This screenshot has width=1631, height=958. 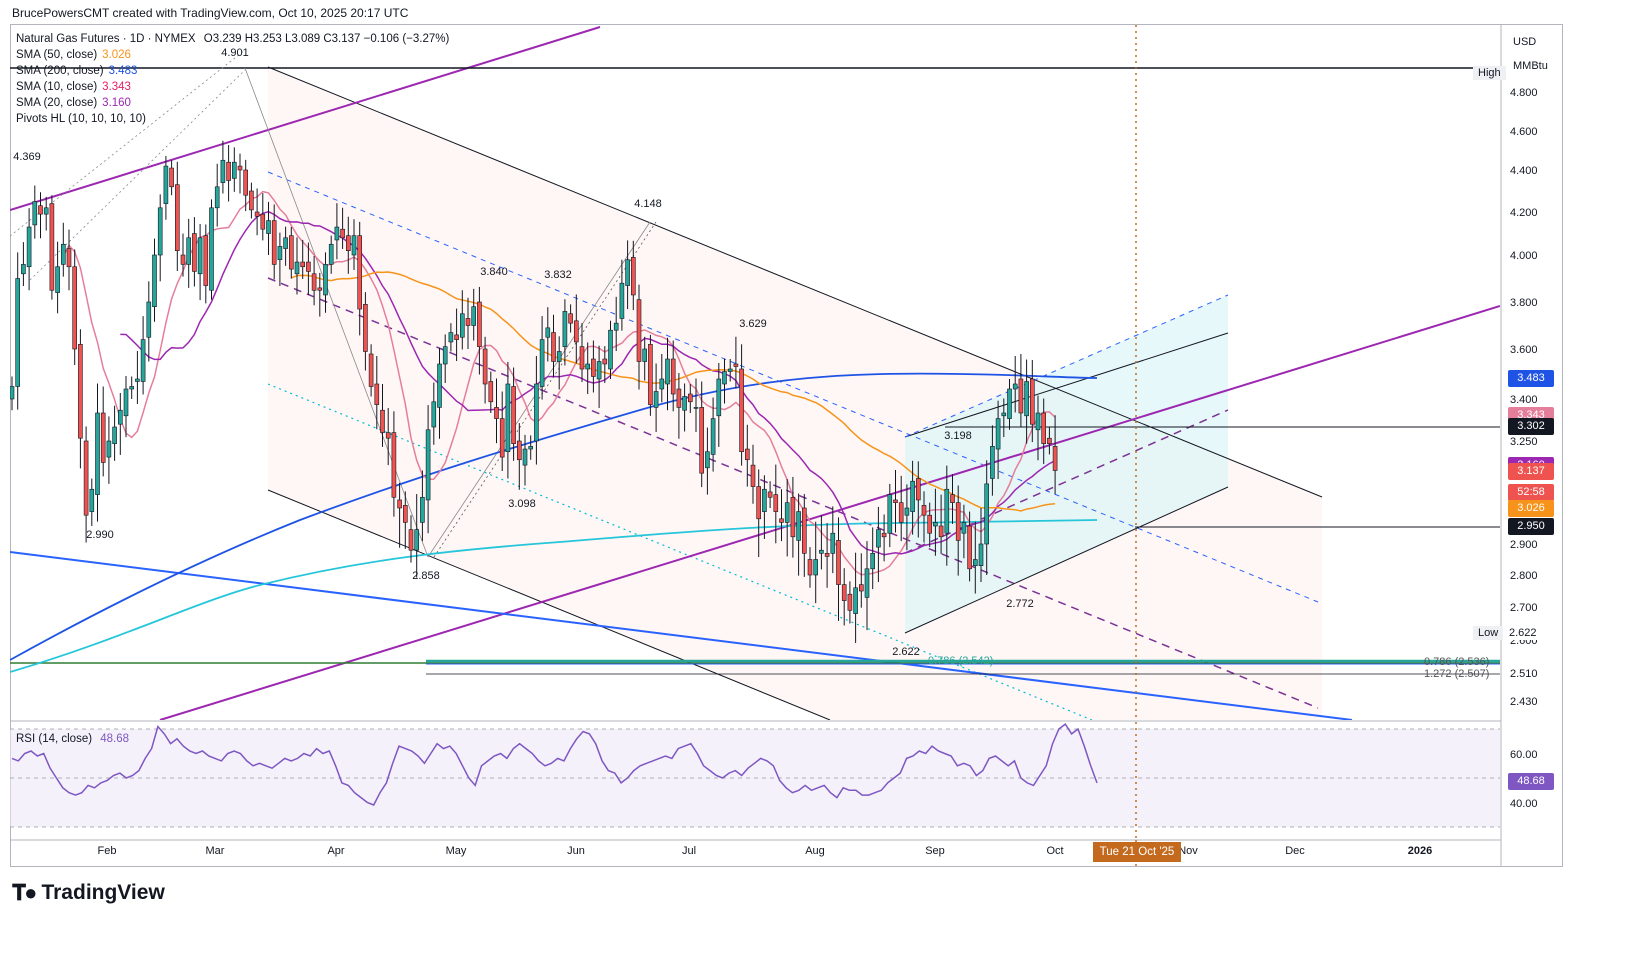 What do you see at coordinates (73, 55) in the screenshot?
I see `legend-indicator-row: SMA (50, close) 3.026` at bounding box center [73, 55].